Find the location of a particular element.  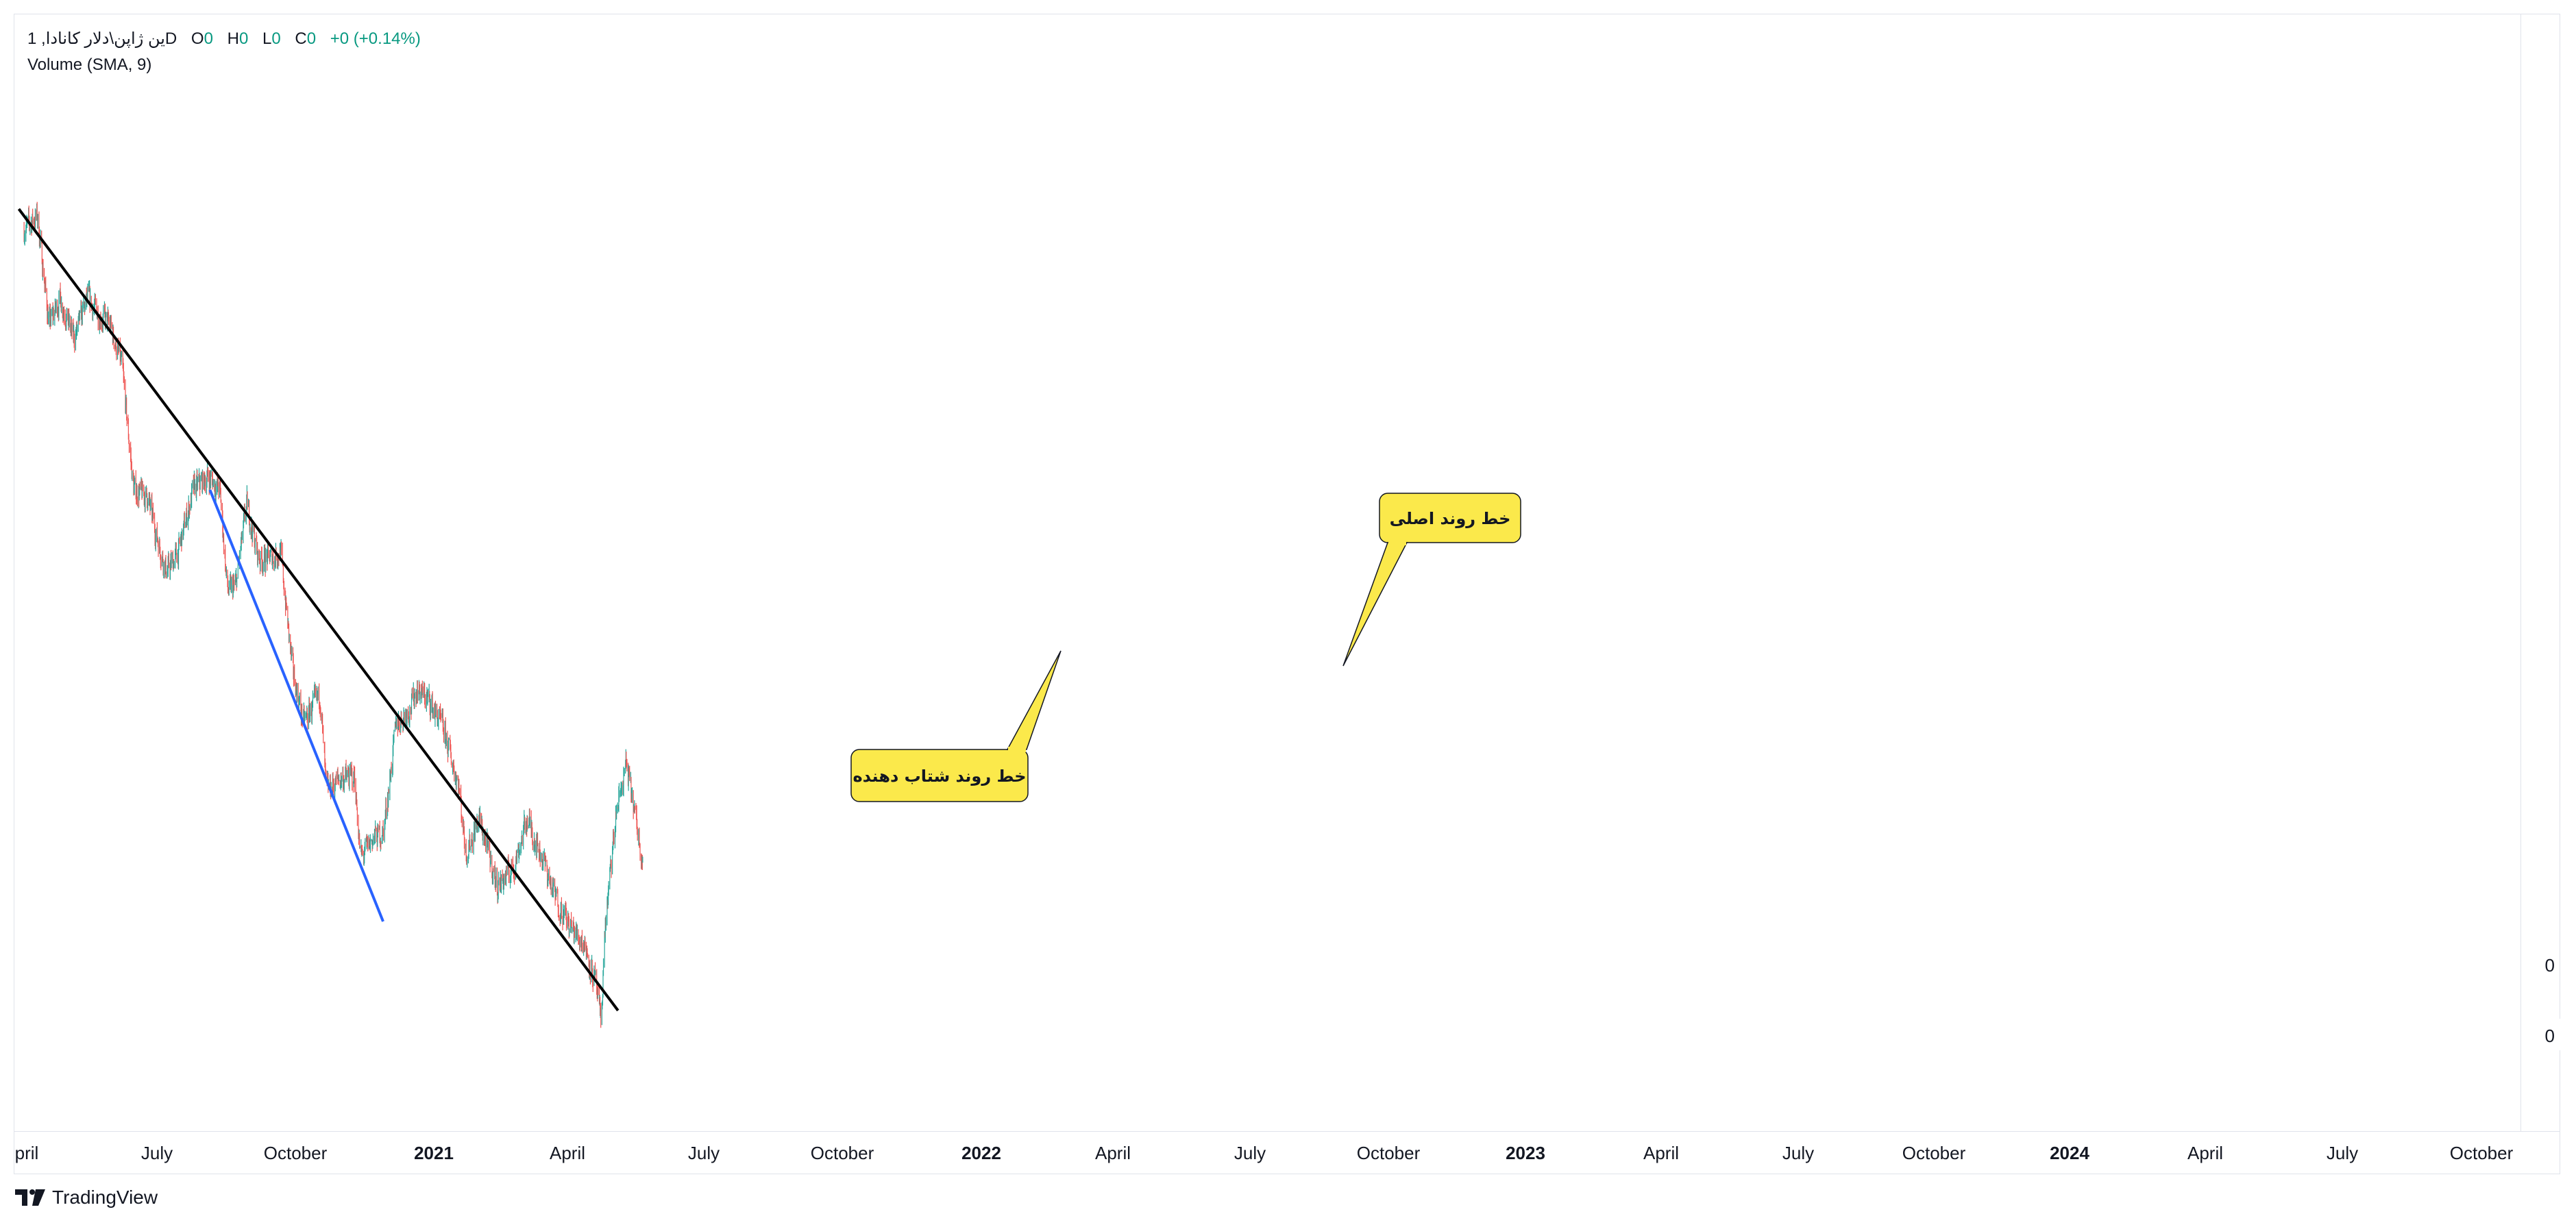

x-tick-label: 2023 is located at coordinates (1526, 1153).